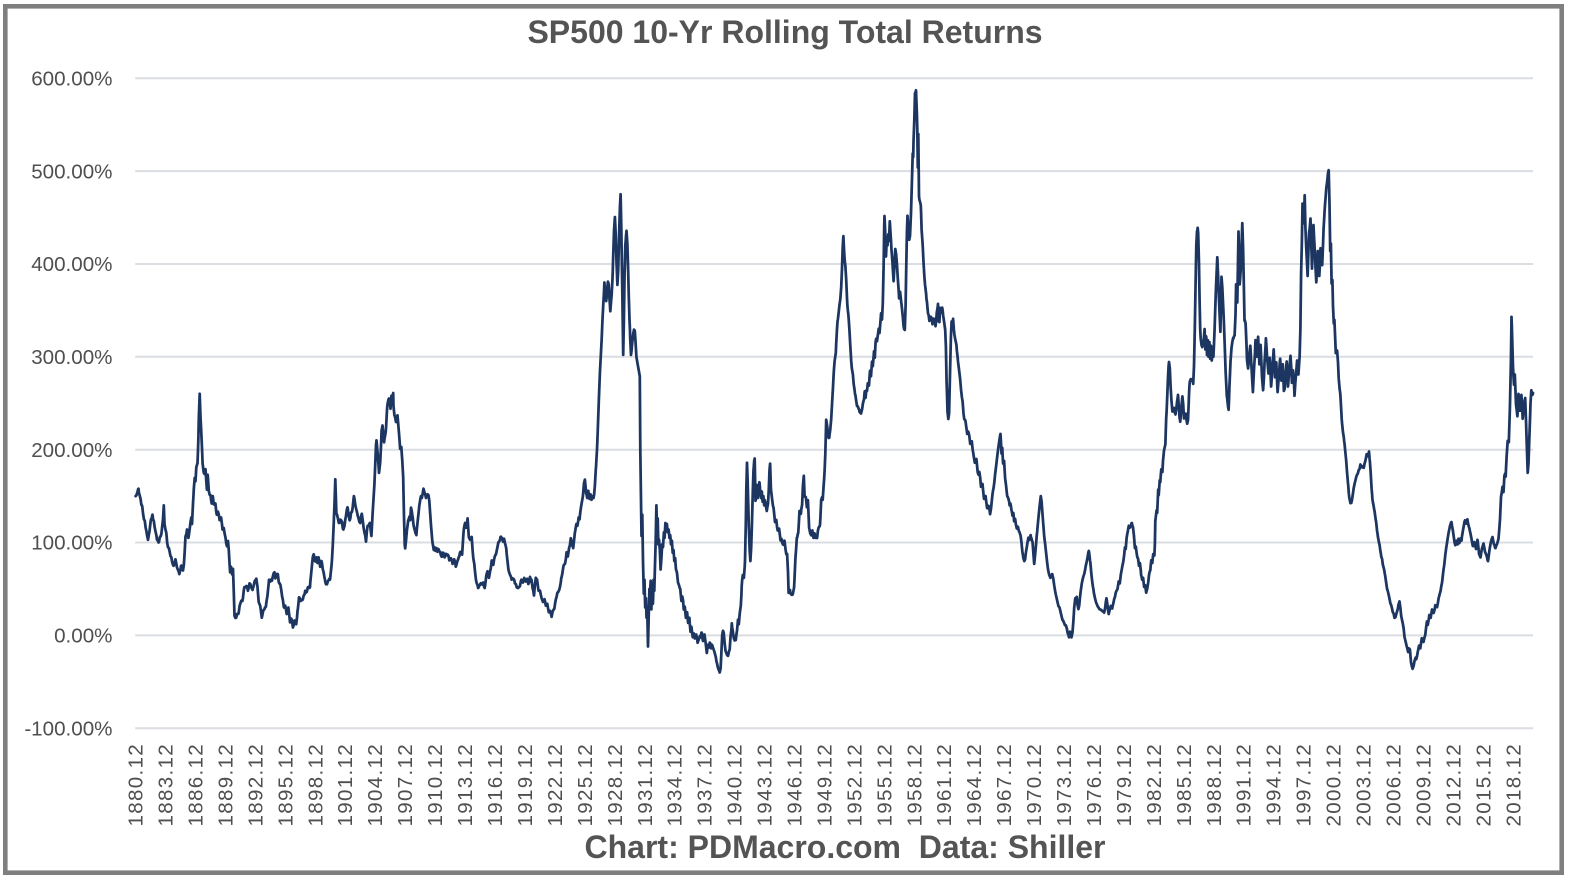 This screenshot has height=880, width=1571. I want to click on svg-text: 1982.12, so click(1154, 785).